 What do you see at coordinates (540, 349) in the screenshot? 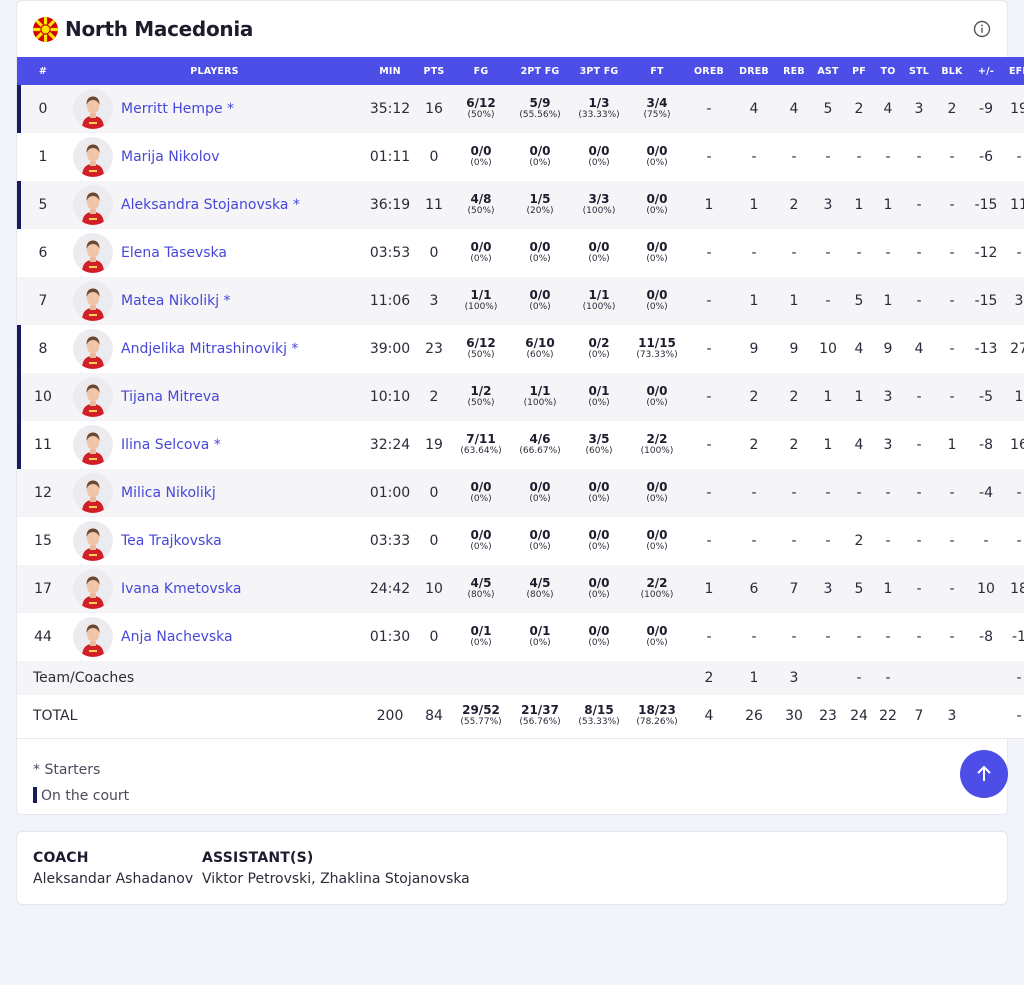
I see `two-point-fg: 6/10 (60%)` at bounding box center [540, 349].